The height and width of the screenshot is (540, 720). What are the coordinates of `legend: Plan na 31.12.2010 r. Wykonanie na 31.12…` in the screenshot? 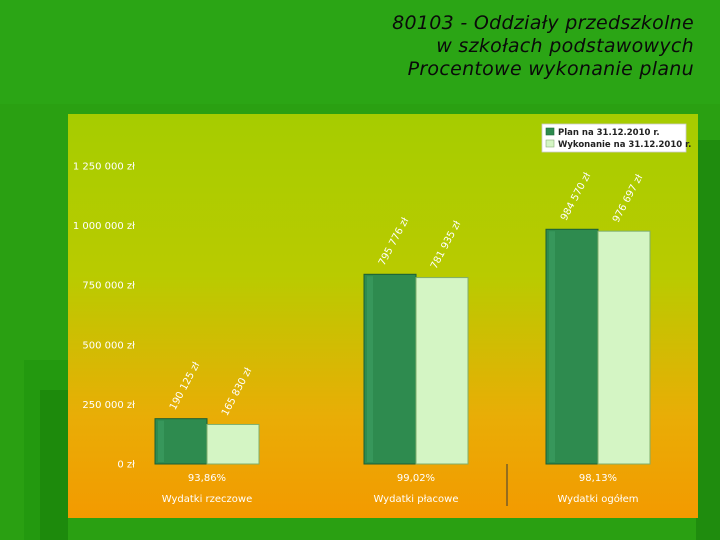 It's located at (616, 138).